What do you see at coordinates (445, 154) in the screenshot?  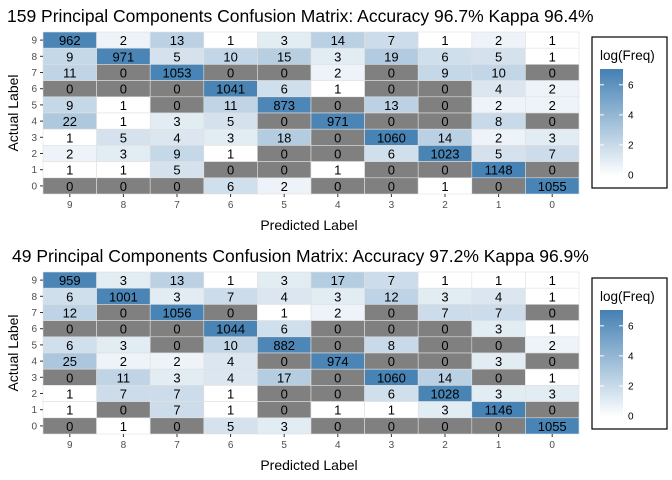 I see `cell-label: 1023` at bounding box center [445, 154].